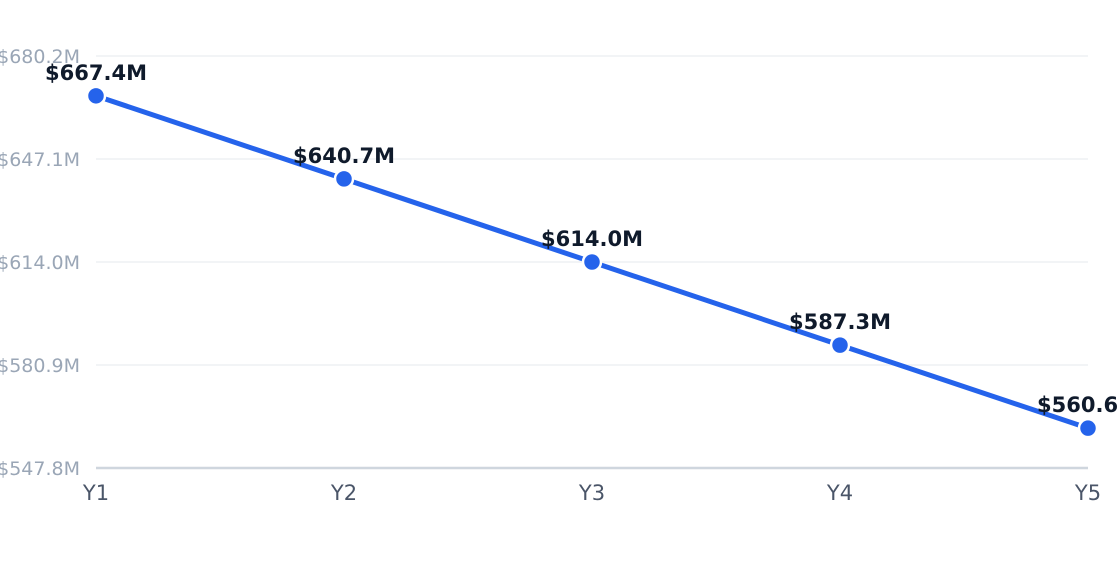  What do you see at coordinates (96, 73) in the screenshot?
I see `data-label: $667.4M` at bounding box center [96, 73].